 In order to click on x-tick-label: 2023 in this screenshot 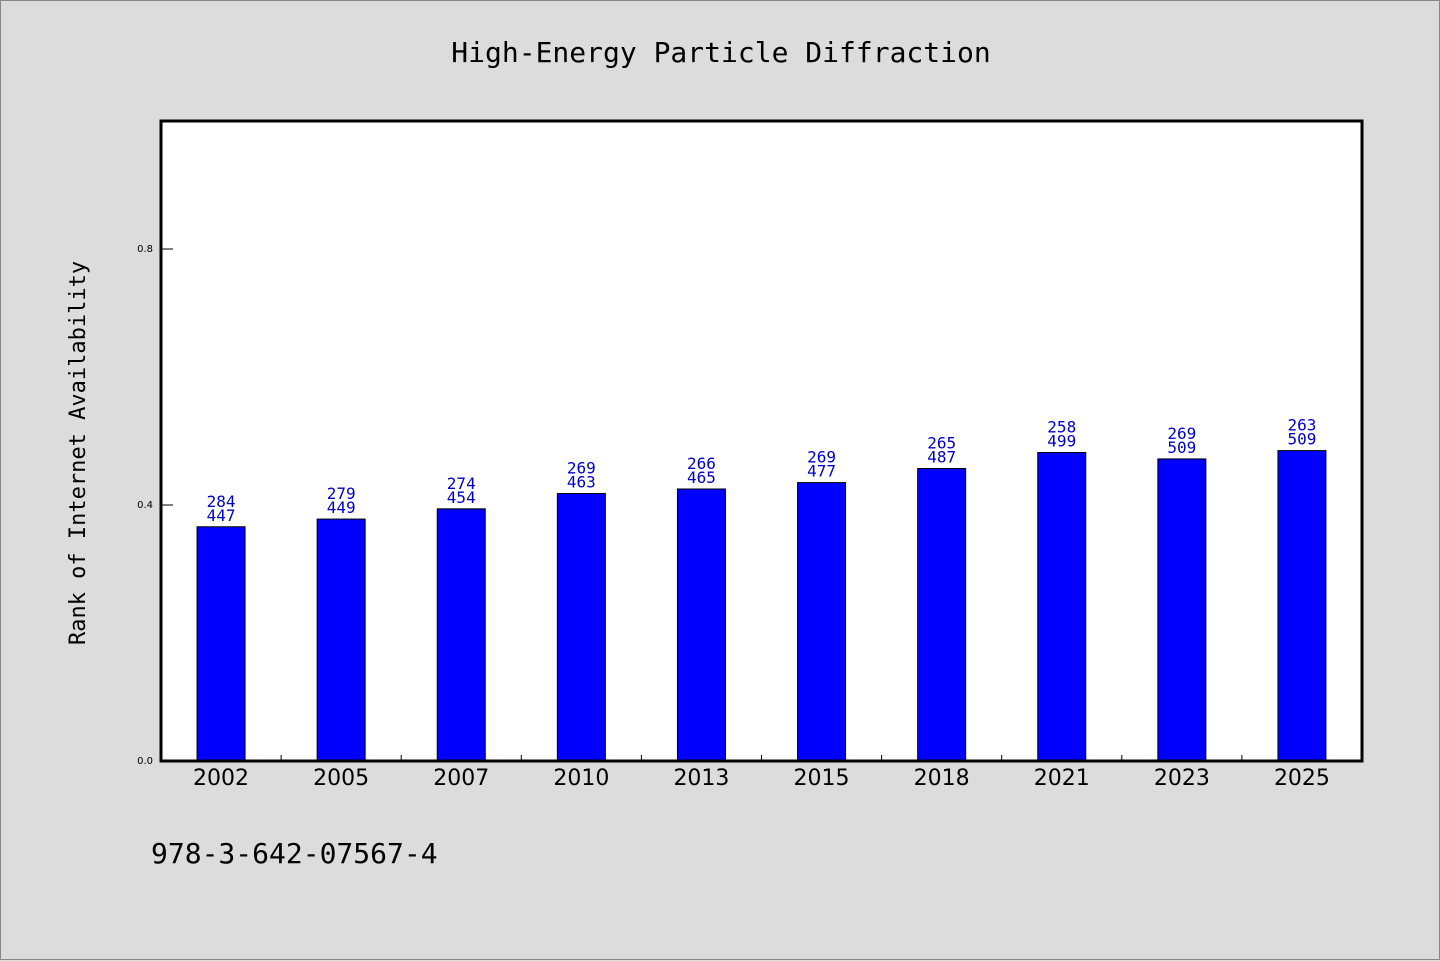, I will do `click(1182, 778)`.